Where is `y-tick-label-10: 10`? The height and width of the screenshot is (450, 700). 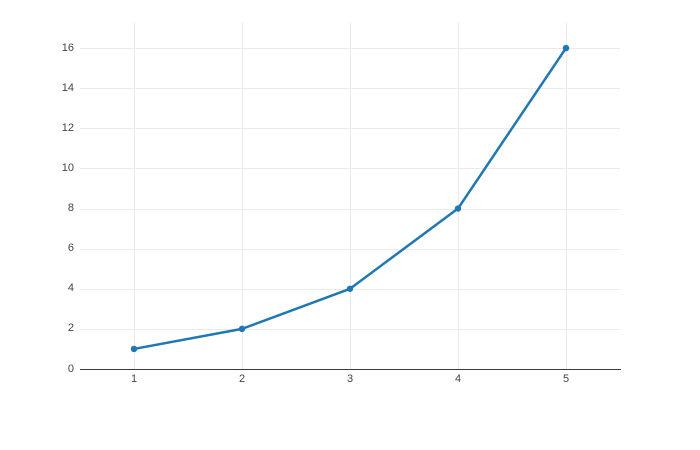 y-tick-label-10: 10 is located at coordinates (67, 167).